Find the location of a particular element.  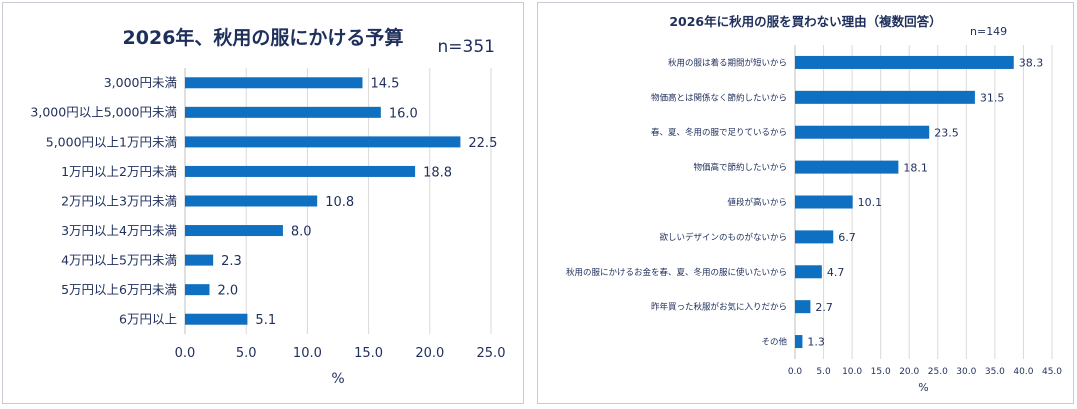

category-label: 3万円以上4万円未満 is located at coordinates (119, 230).